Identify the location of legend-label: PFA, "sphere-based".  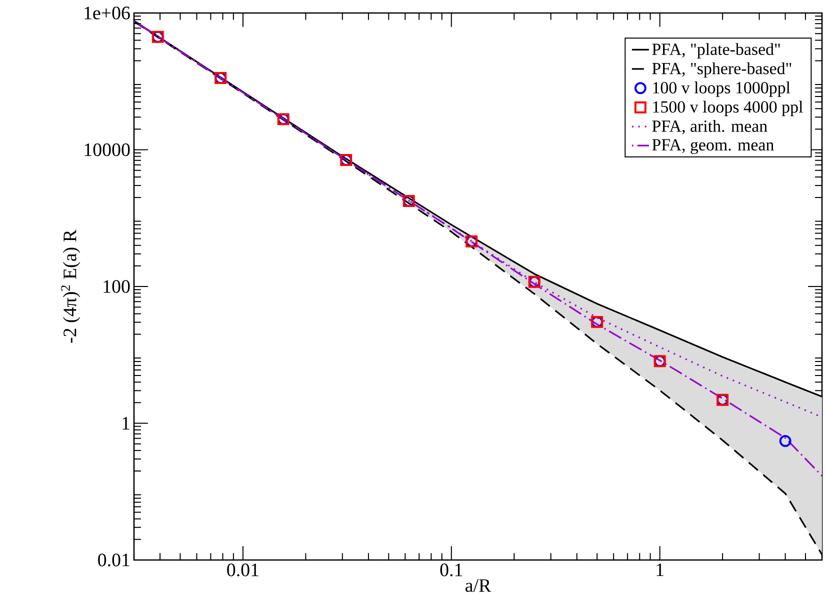
(722, 70).